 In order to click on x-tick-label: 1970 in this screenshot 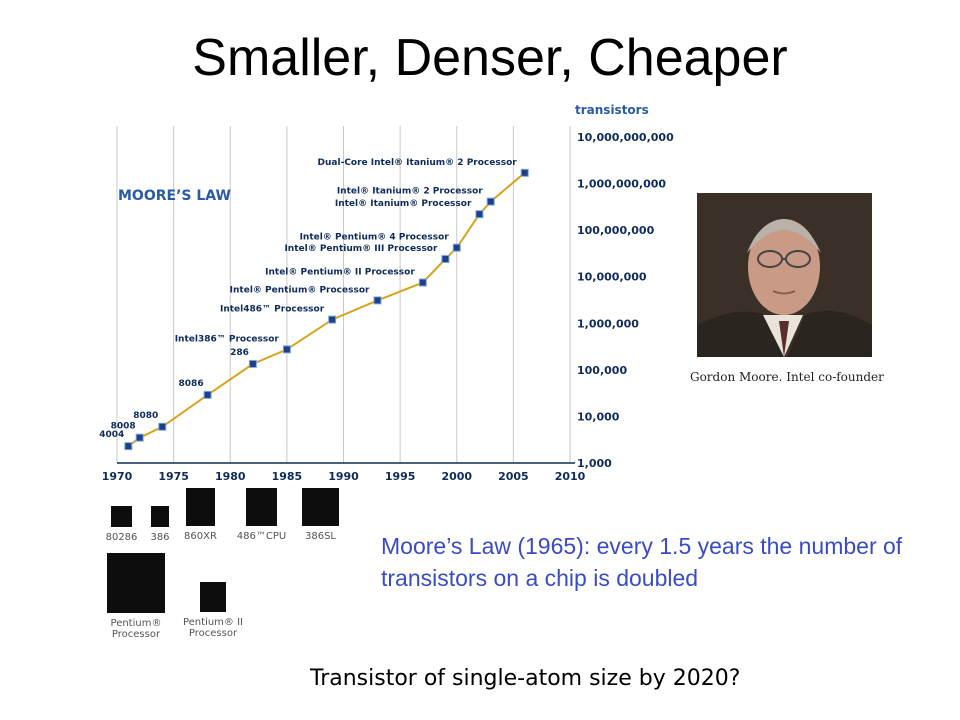, I will do `click(117, 476)`.